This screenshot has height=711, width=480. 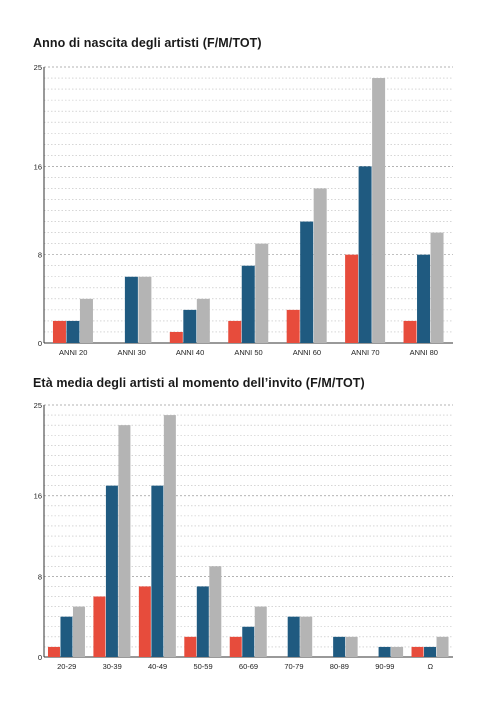 I want to click on x-tick-label: 60-69, so click(x=248, y=666).